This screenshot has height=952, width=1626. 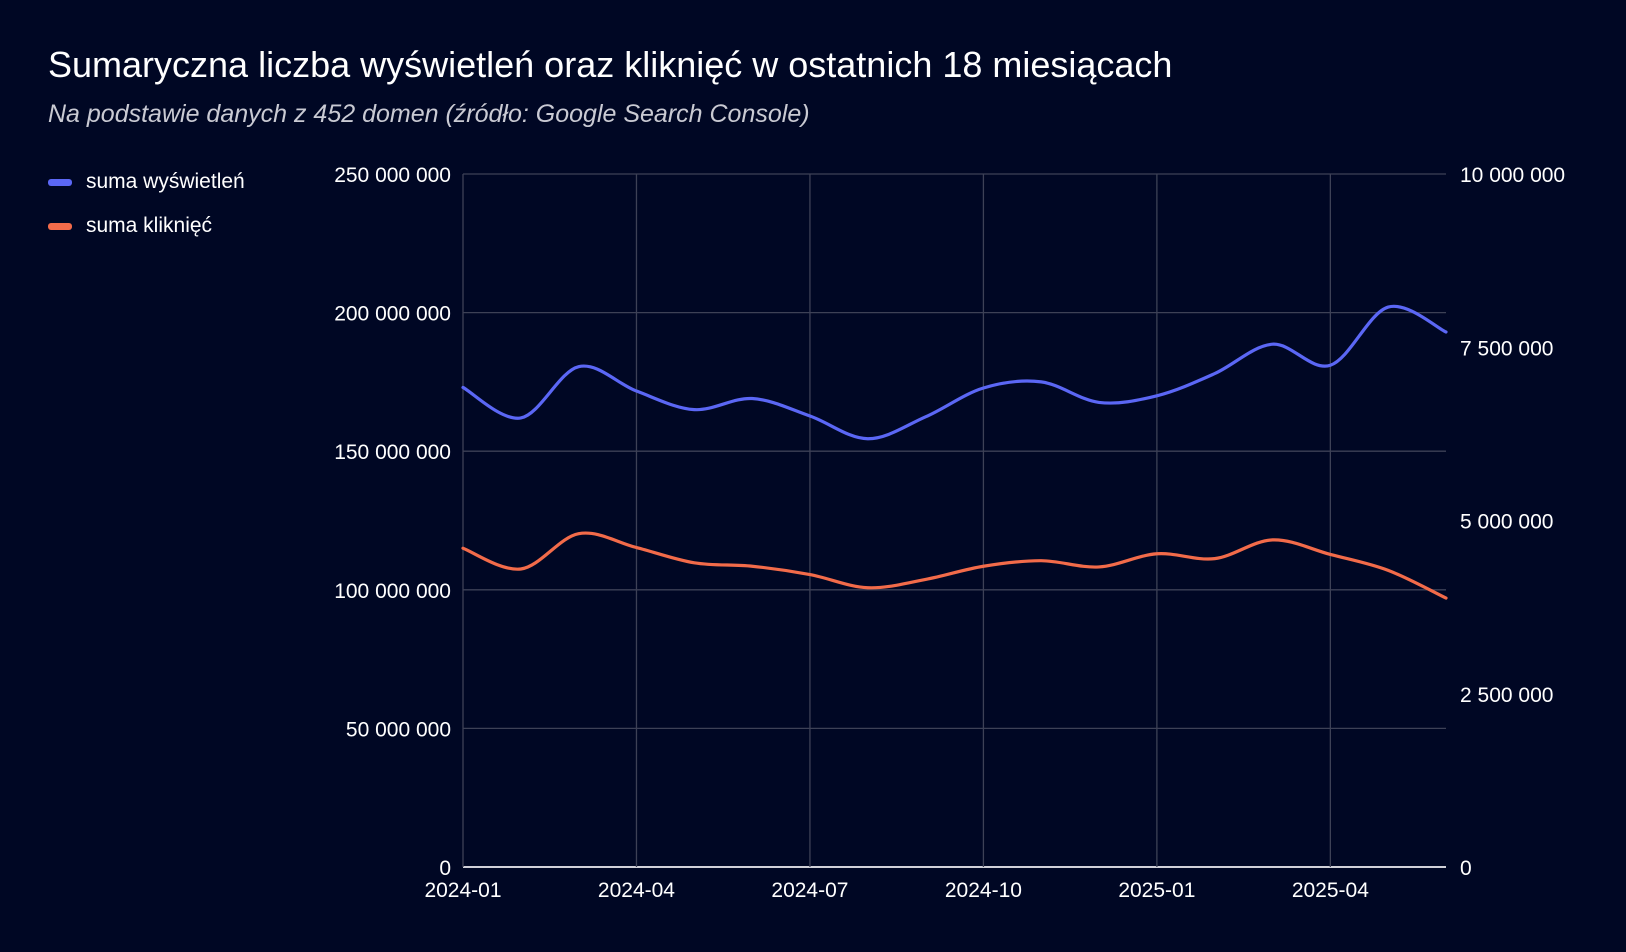 What do you see at coordinates (149, 225) in the screenshot?
I see `legend-label: suma kliknięć` at bounding box center [149, 225].